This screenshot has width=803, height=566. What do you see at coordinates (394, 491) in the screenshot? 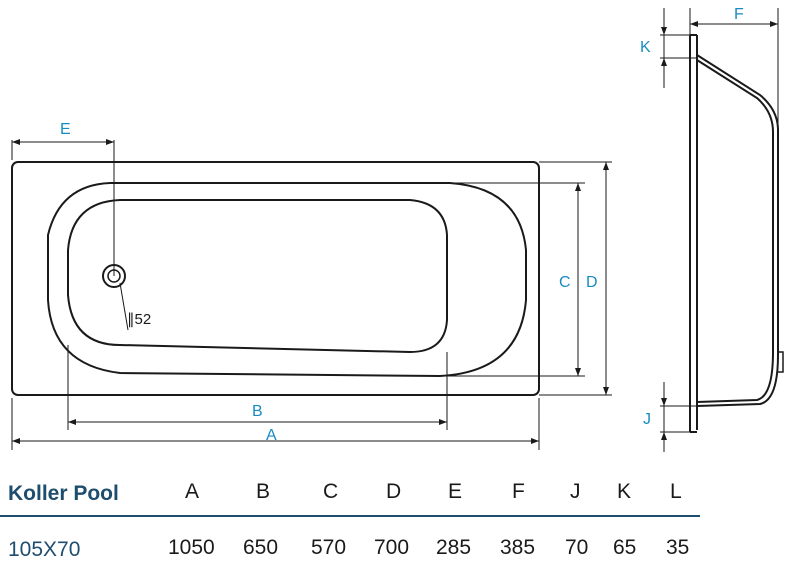
I see `header-d: D` at bounding box center [394, 491].